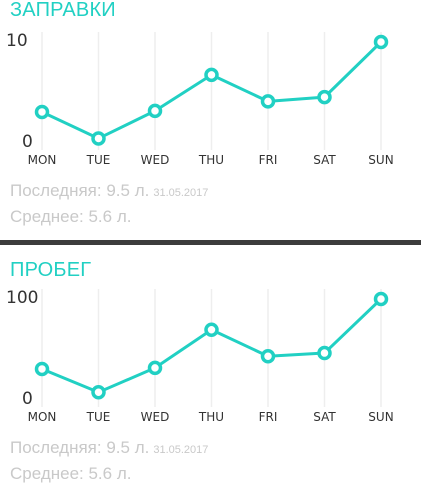  What do you see at coordinates (63, 10) in the screenshot?
I see `fuel-card-title: ЗАПРАВКИ` at bounding box center [63, 10].